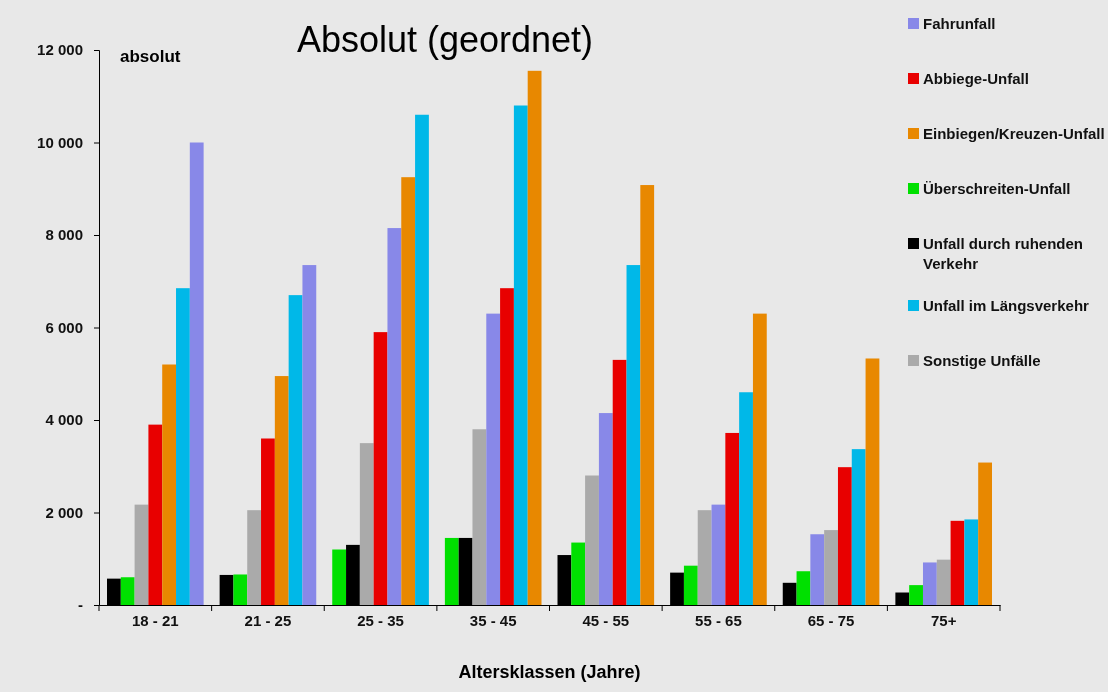 The image size is (1108, 692). What do you see at coordinates (997, 188) in the screenshot?
I see `legend-label: Überschreiten-Unfall` at bounding box center [997, 188].